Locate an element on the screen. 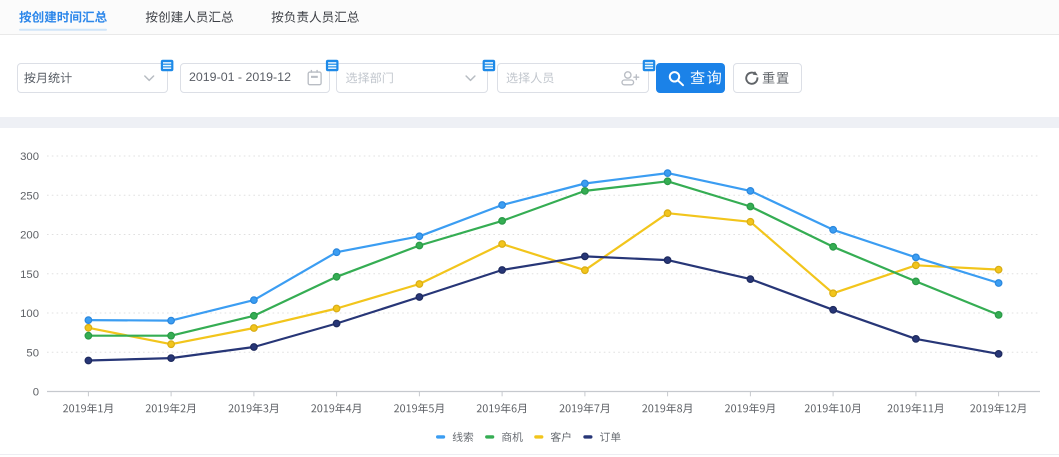  svg-text: 300 is located at coordinates (29, 157).